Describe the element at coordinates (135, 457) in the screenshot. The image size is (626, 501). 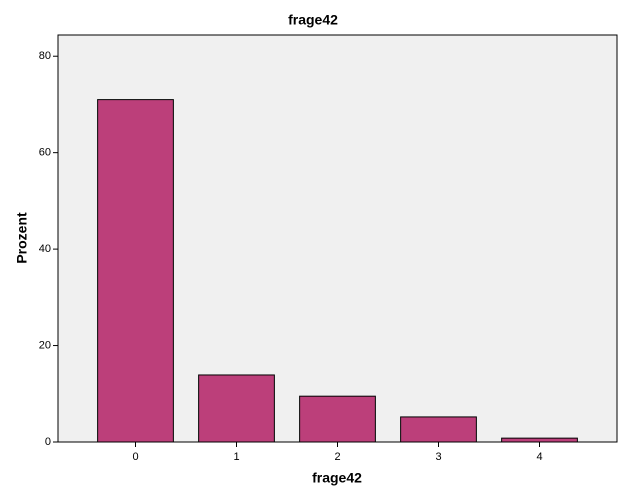
I see `x-tick-label: 0` at that location.